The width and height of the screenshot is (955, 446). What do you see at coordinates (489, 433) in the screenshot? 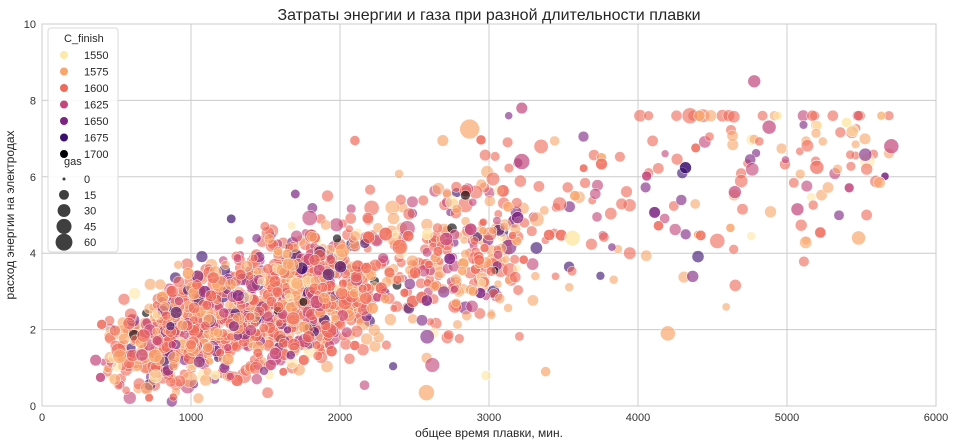
I see `x-axis-label: общее время плавки, мин.` at bounding box center [489, 433].